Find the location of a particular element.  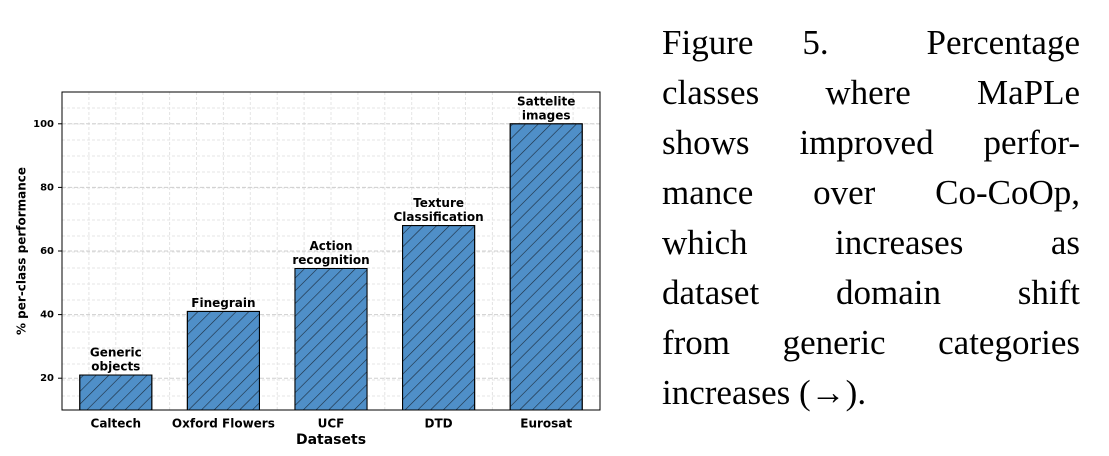

bar-label: images is located at coordinates (546, 115).